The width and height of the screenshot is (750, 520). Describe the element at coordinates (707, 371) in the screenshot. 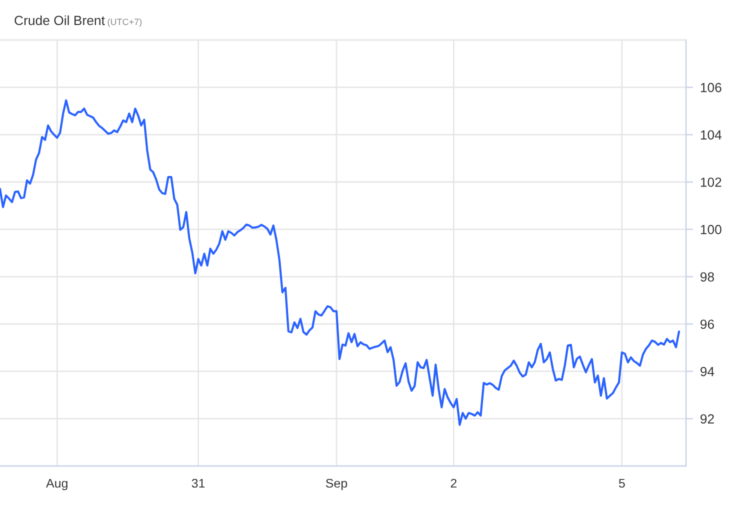

I see `y-tick-label: 94` at that location.